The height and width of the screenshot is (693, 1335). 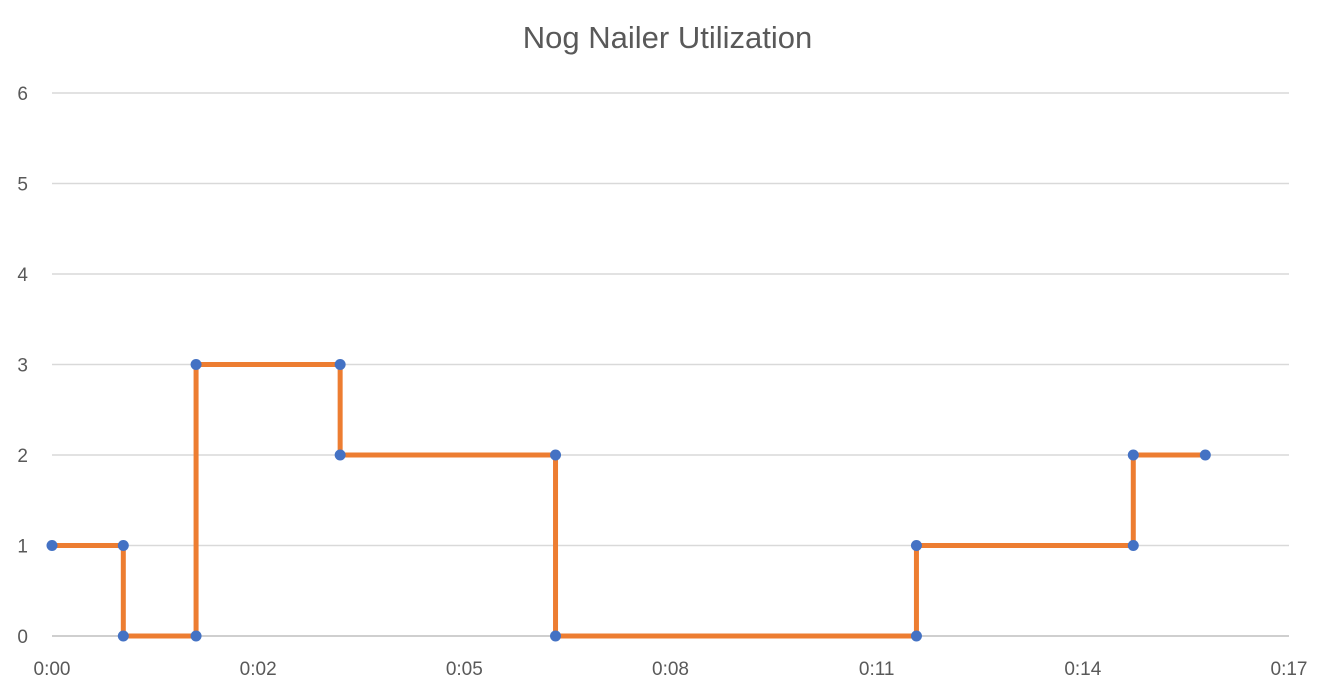 What do you see at coordinates (22, 185) in the screenshot?
I see `y-tick-label-5: 5` at bounding box center [22, 185].